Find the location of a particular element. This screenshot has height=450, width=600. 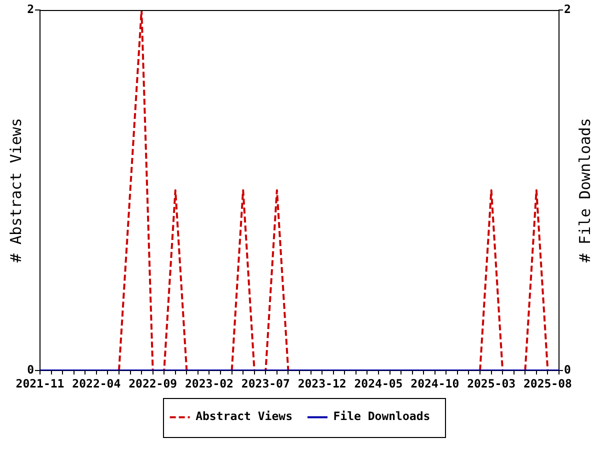

x-tick-label: 2022-09 is located at coordinates (153, 383).